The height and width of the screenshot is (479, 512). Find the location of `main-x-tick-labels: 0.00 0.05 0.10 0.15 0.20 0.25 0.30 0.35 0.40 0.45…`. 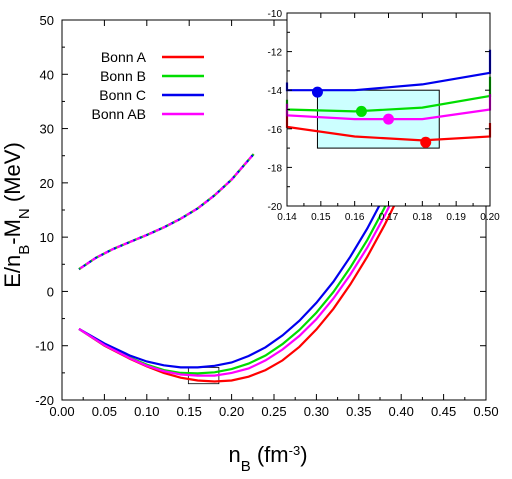

main-x-tick-labels: 0.00 0.05 0.10 0.15 0.20 0.25 0.30 0.35 0.40 0.45… is located at coordinates (273, 411).